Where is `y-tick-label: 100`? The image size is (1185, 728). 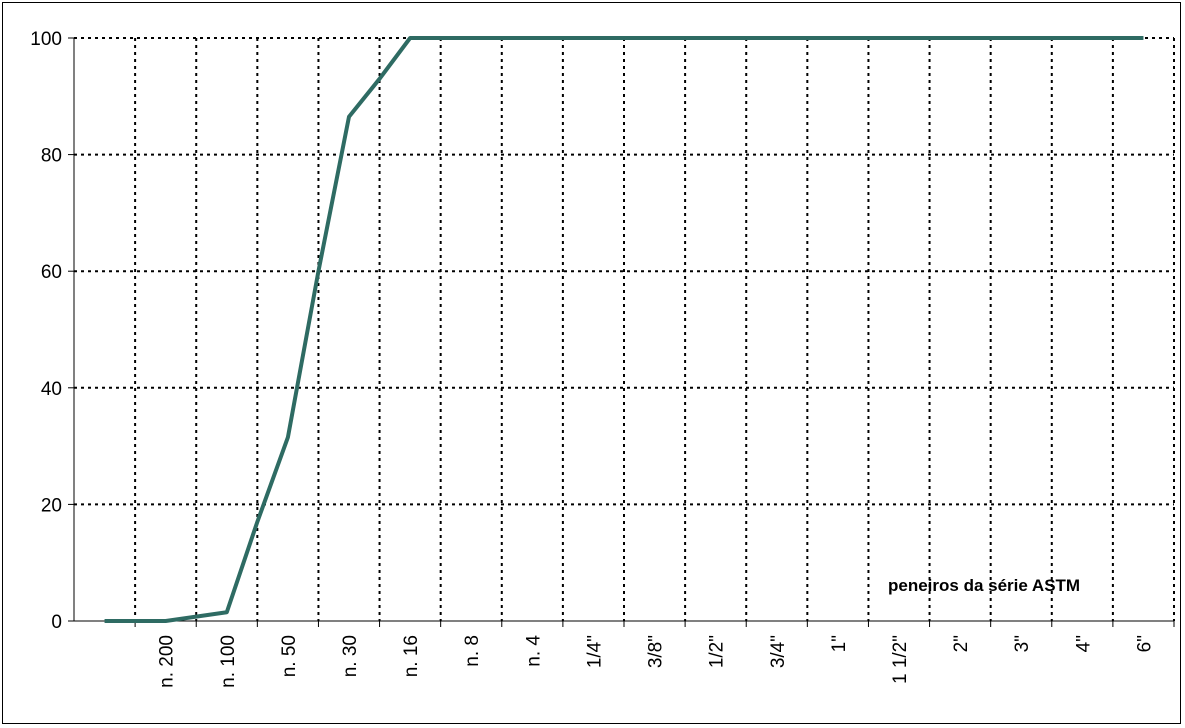 y-tick-label: 100 is located at coordinates (46, 39).